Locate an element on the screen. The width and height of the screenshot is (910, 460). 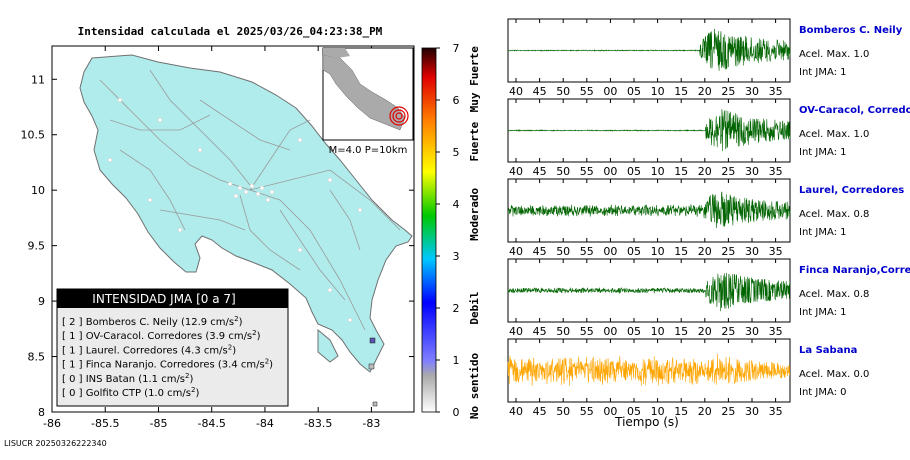
colorbar-tick-label: 6 is located at coordinates (456, 100).